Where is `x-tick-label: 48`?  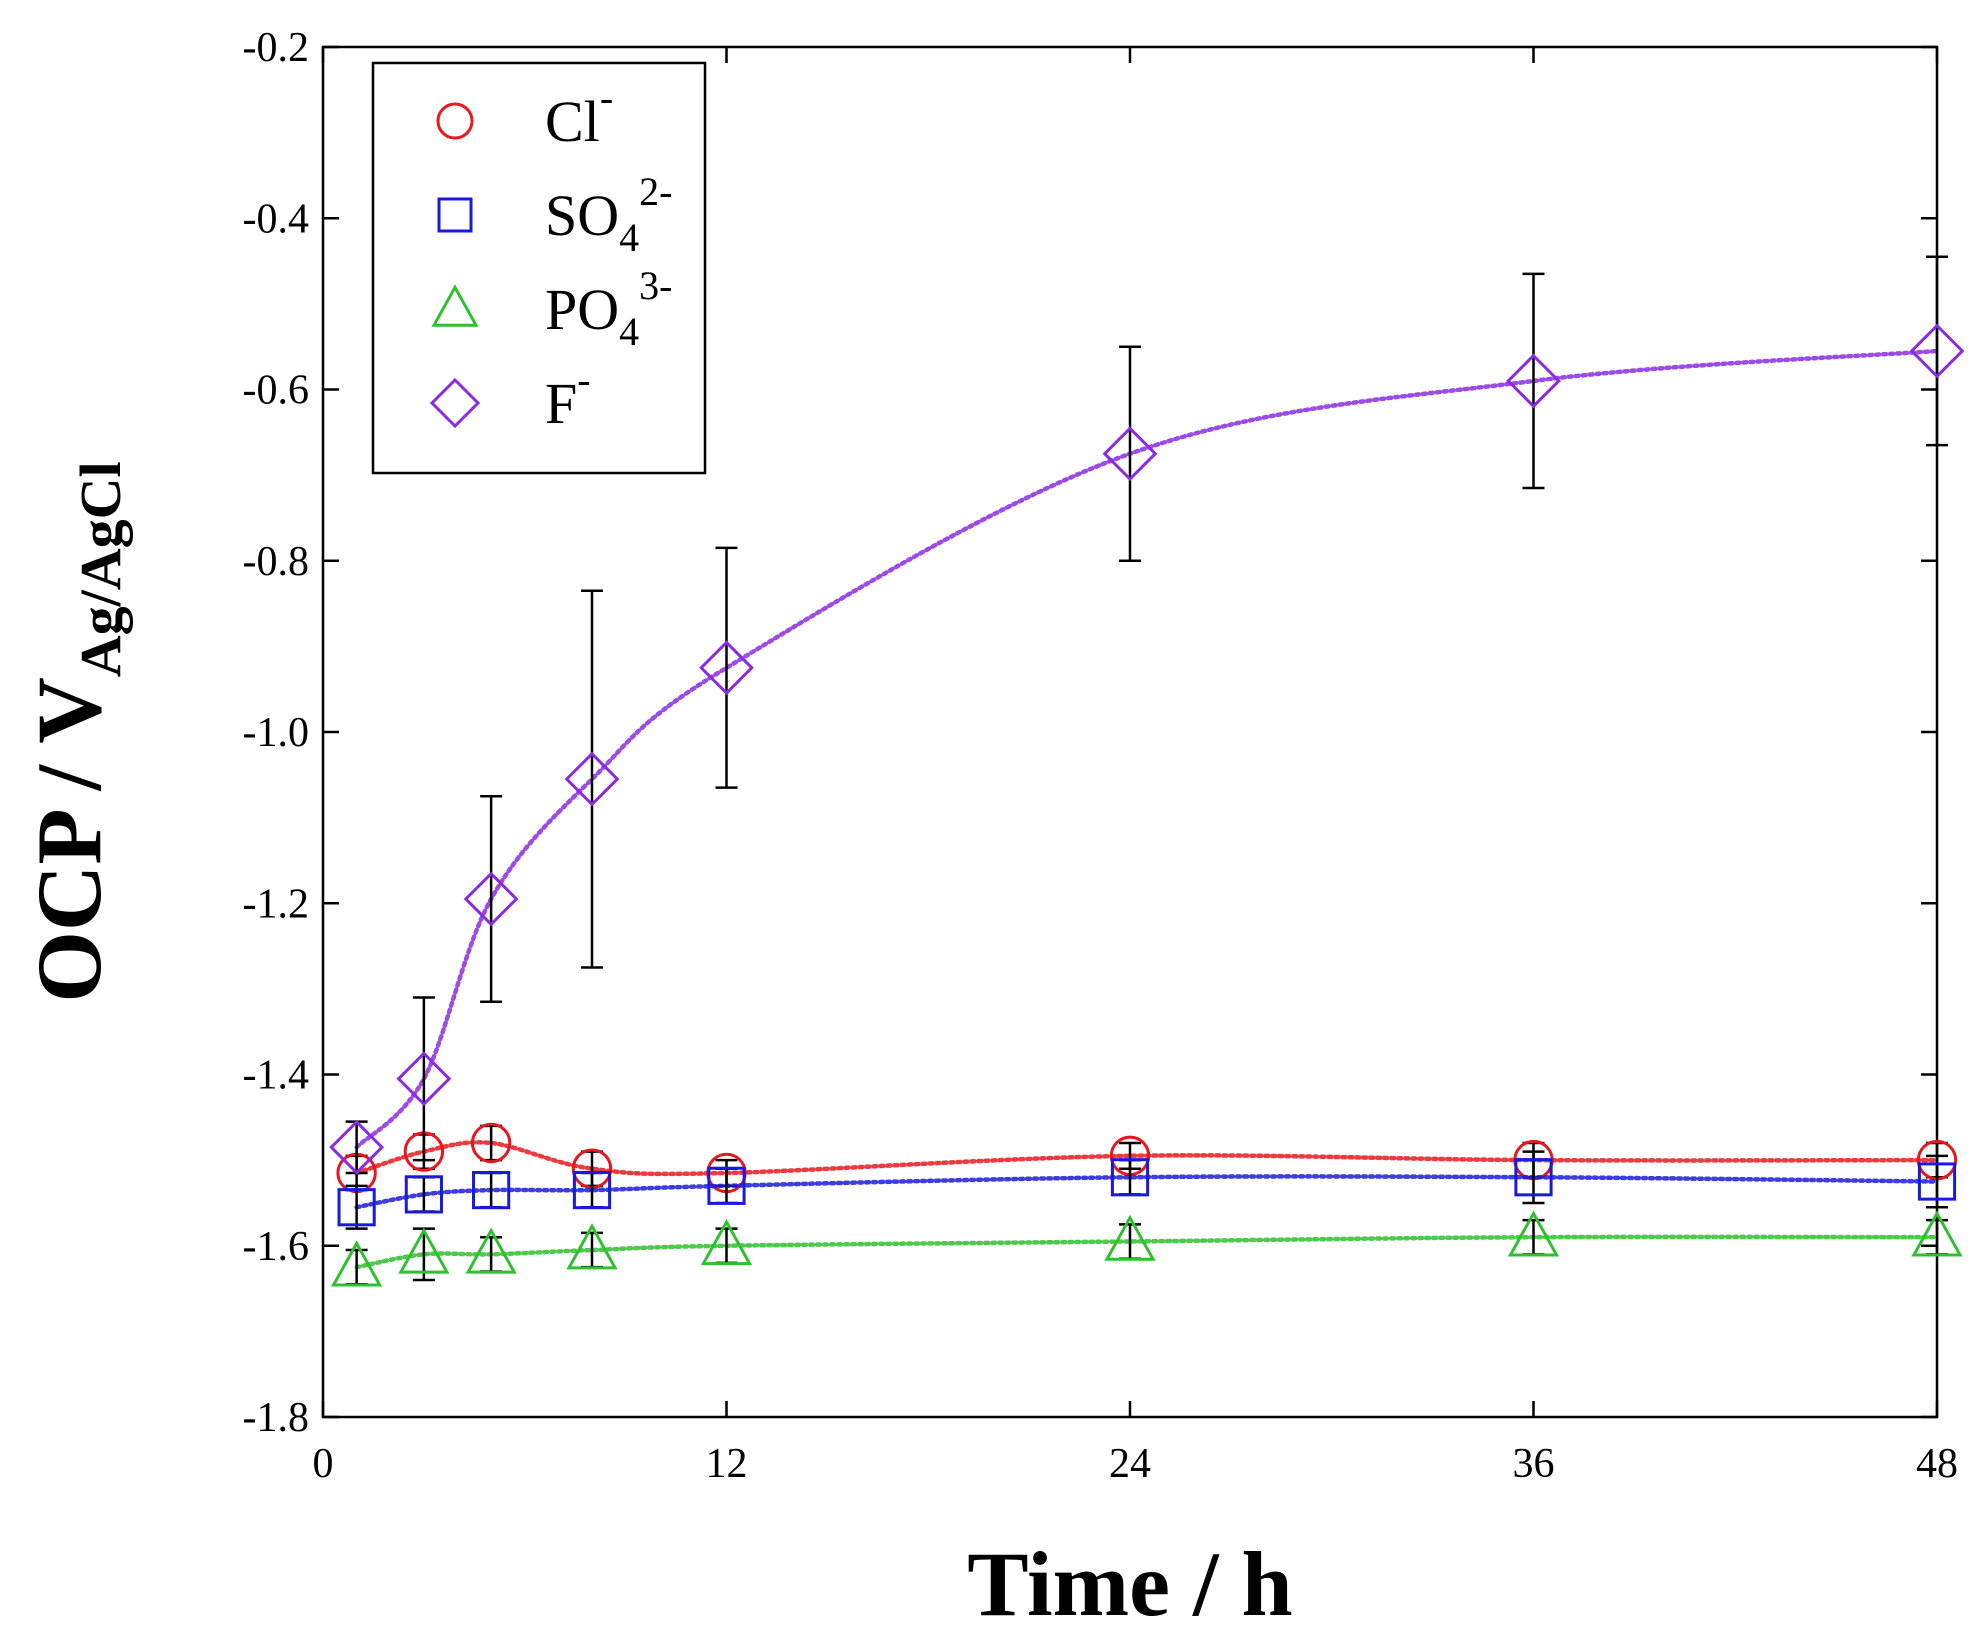
x-tick-label: 48 is located at coordinates (1937, 1464).